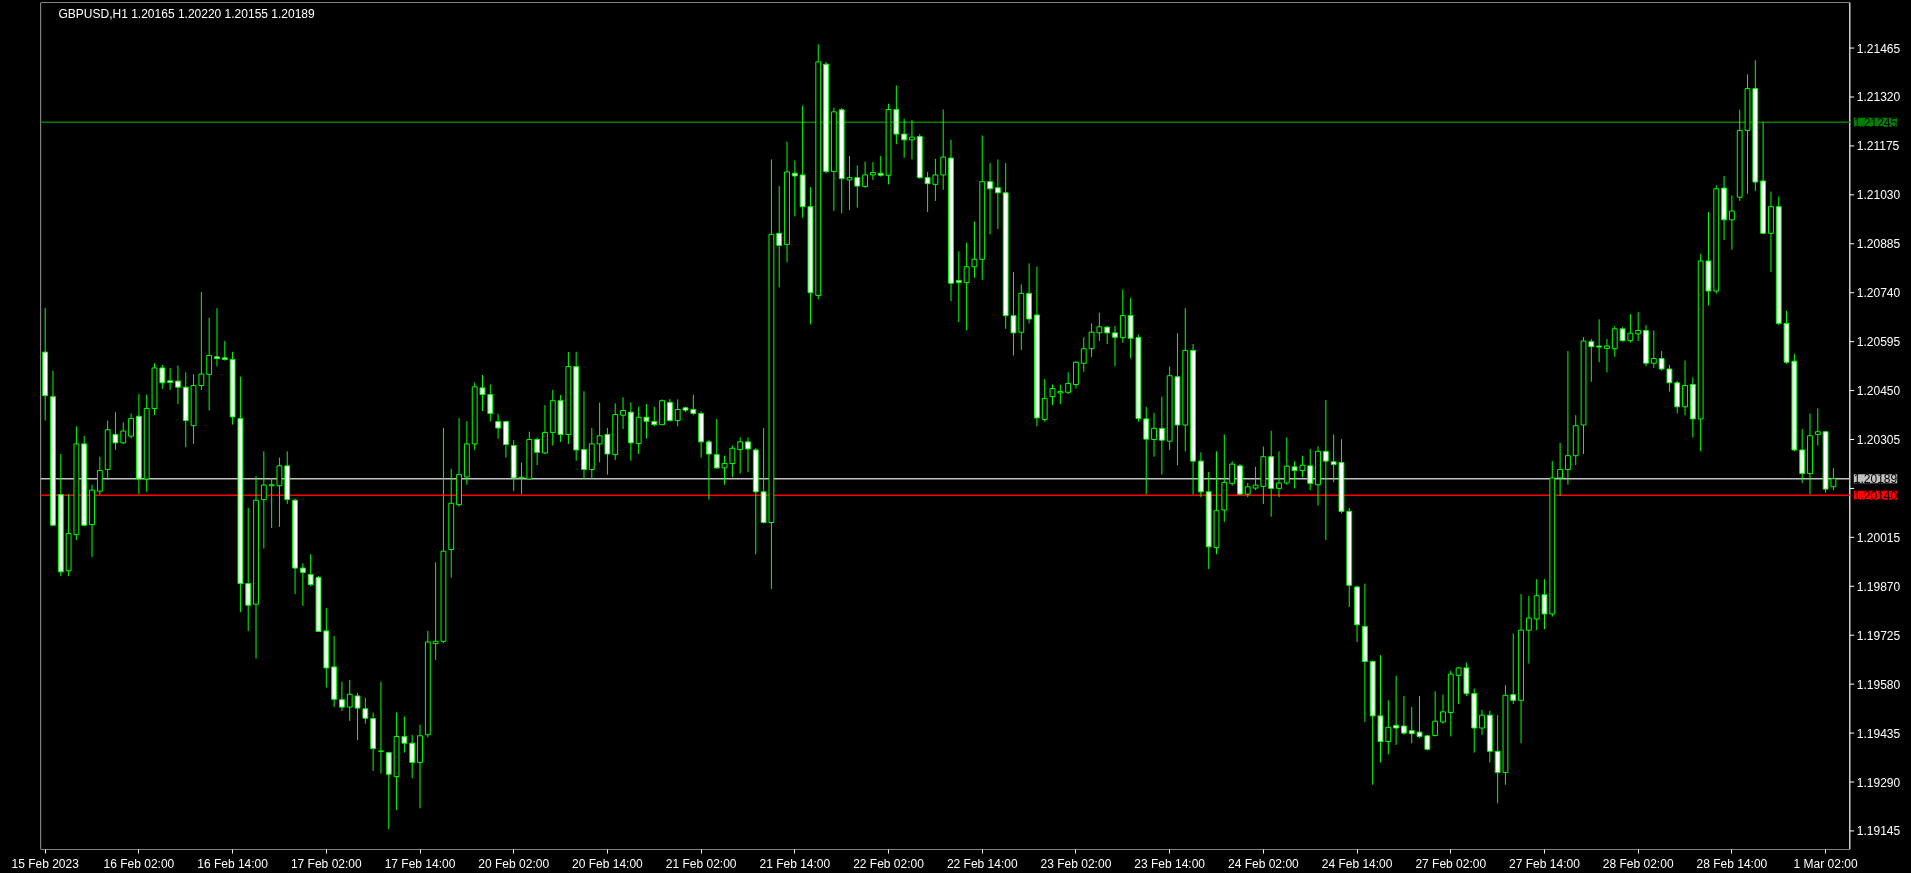 The height and width of the screenshot is (873, 1911). Describe the element at coordinates (1638, 863) in the screenshot. I see `x-tick-label: 28 Feb 02:00` at that location.